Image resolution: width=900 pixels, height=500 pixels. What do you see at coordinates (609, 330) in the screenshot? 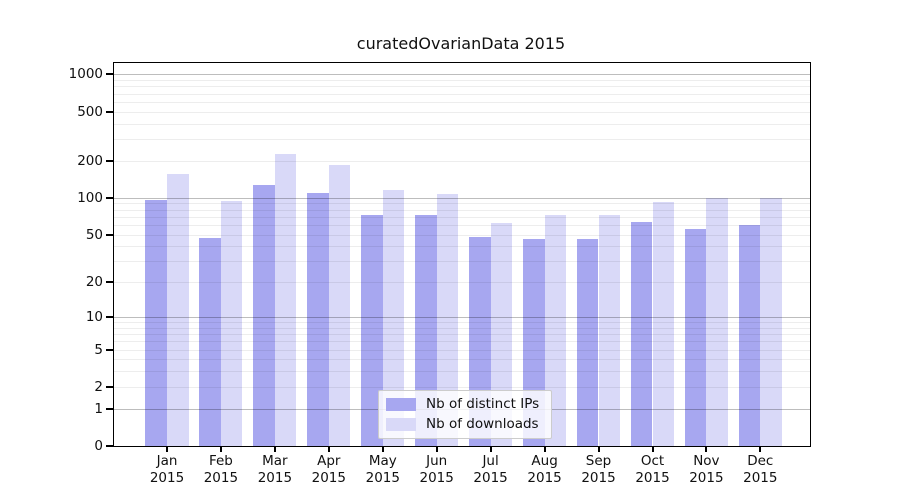
I see `bar-downloads-sep` at bounding box center [609, 330].